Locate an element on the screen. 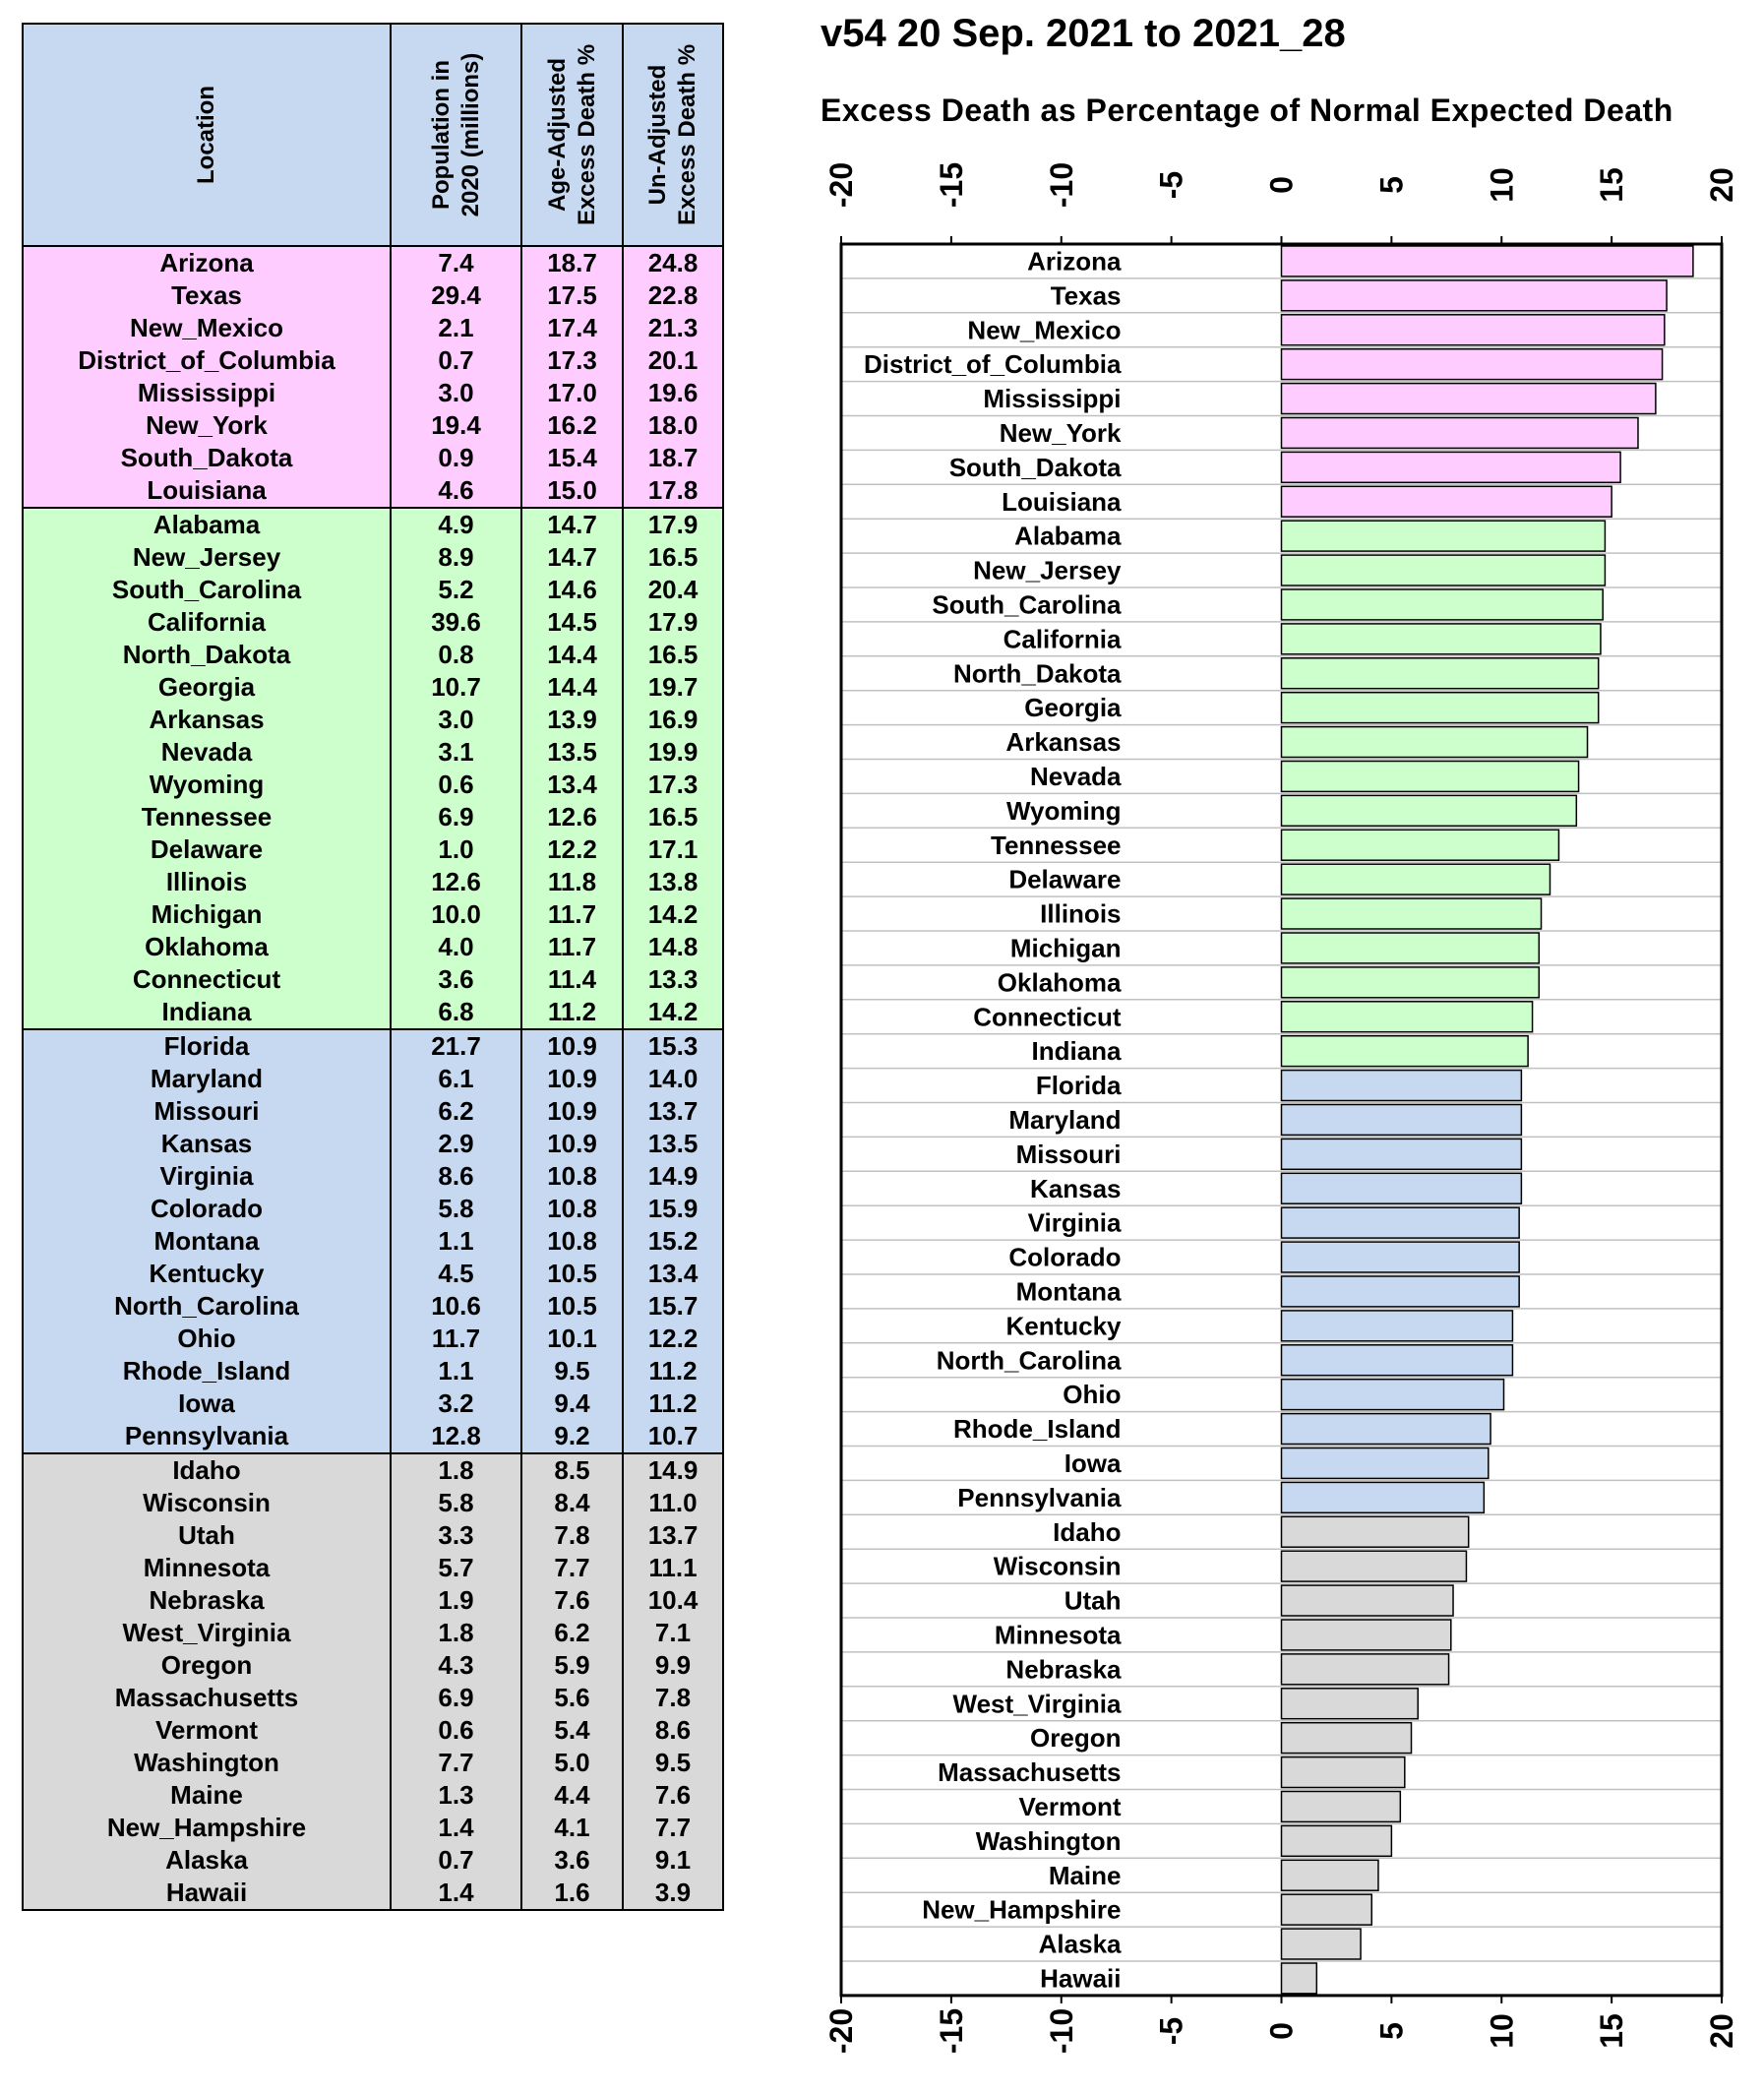 The image size is (1764, 2094). category-label: Delaware is located at coordinates (1064, 879).